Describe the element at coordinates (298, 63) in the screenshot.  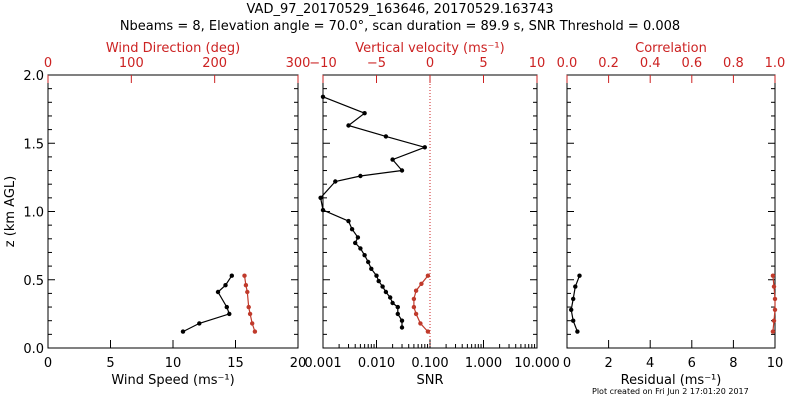
I see `top-tick-label: 300` at that location.